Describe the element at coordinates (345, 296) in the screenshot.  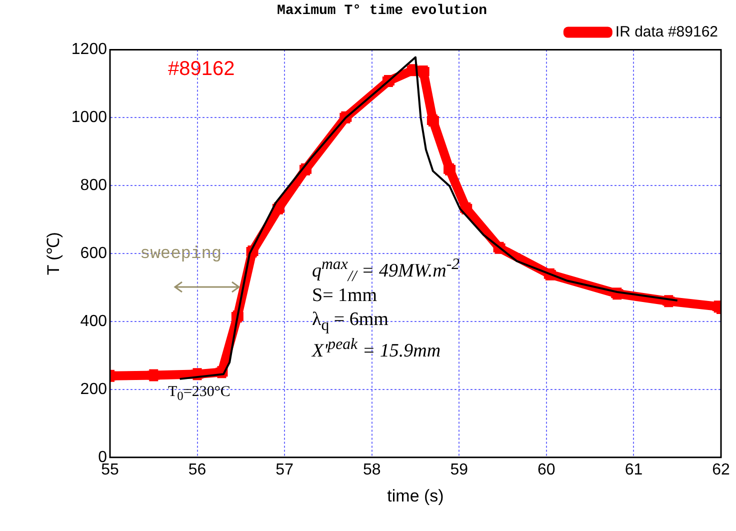
I see `annotation: S= 1mm` at that location.